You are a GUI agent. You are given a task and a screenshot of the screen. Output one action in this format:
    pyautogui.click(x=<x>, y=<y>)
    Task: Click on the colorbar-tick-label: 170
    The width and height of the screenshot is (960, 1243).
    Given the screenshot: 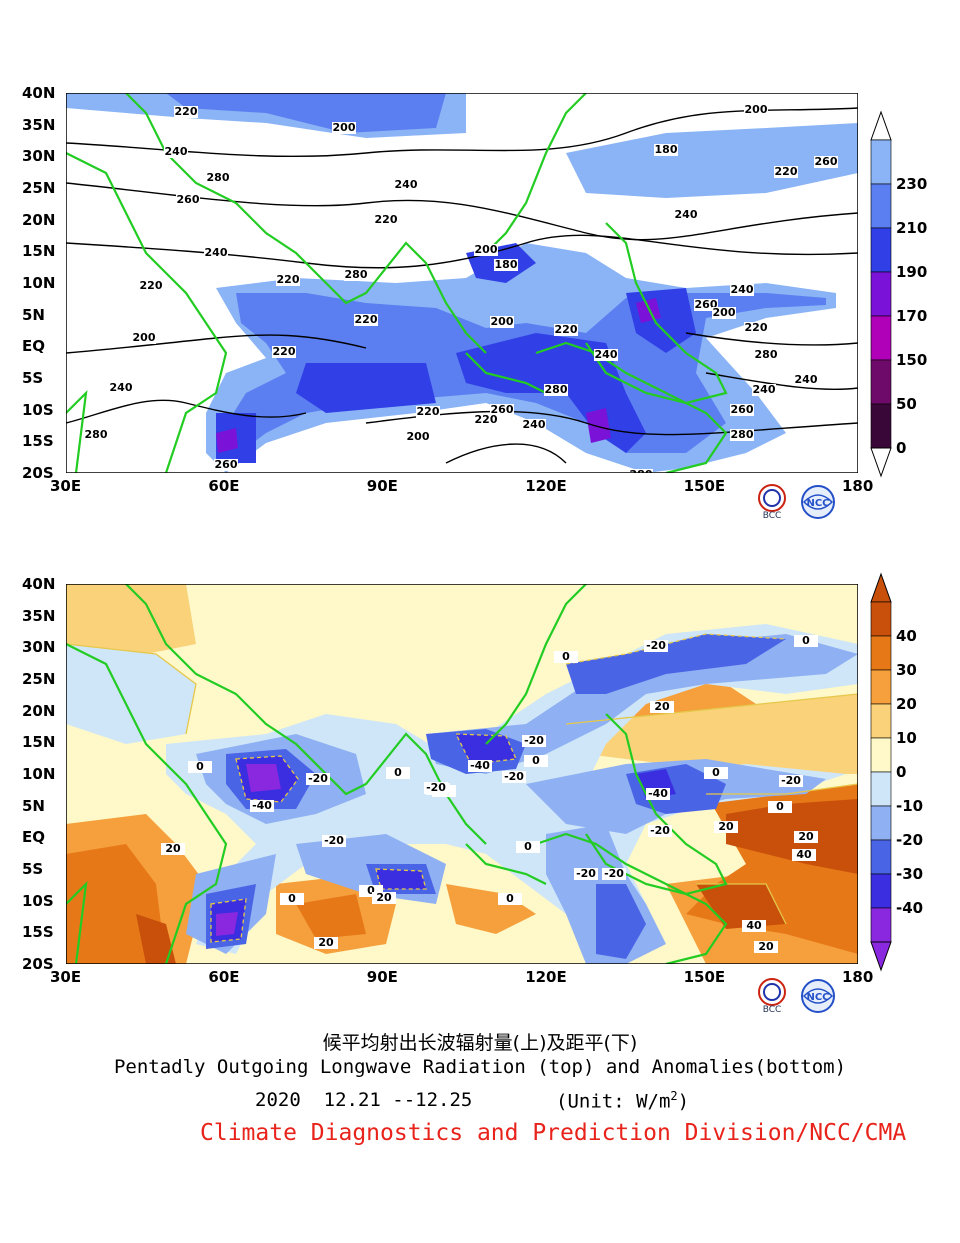 What is the action you would take?
    pyautogui.click(x=912, y=316)
    